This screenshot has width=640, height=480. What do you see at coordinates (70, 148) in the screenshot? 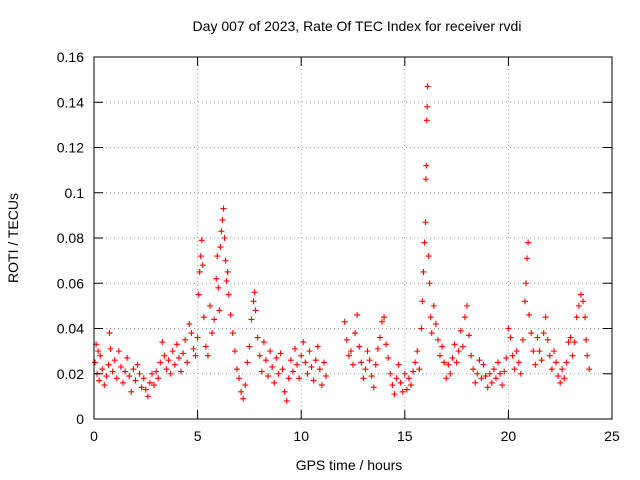
I see `y-tick-label: 0.12` at bounding box center [70, 148].